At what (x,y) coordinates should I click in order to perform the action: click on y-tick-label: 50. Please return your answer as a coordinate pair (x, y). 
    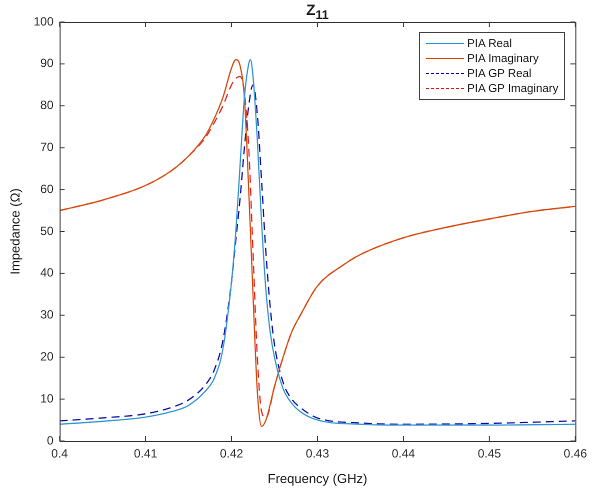
    Looking at the image, I should click on (47, 231).